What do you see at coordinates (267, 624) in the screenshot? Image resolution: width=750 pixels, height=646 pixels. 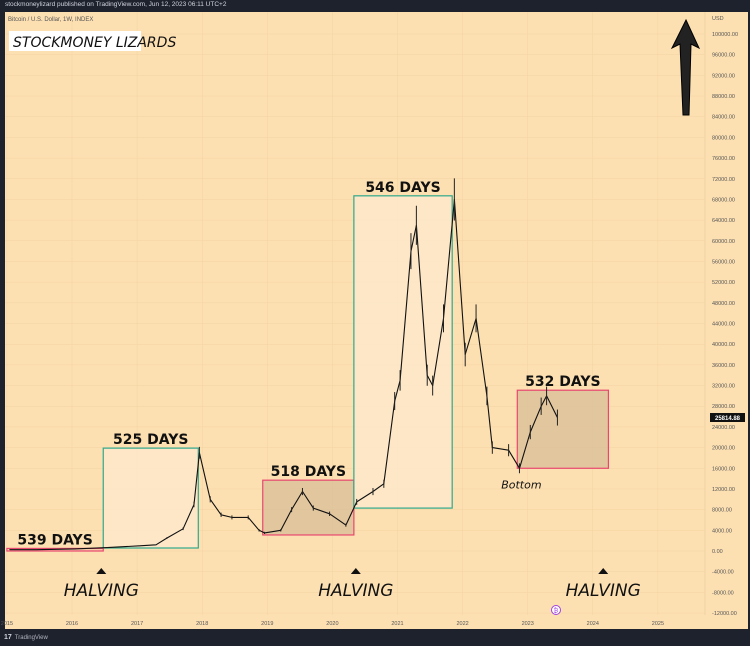 I see `x-tick-label: 2019` at bounding box center [267, 624].